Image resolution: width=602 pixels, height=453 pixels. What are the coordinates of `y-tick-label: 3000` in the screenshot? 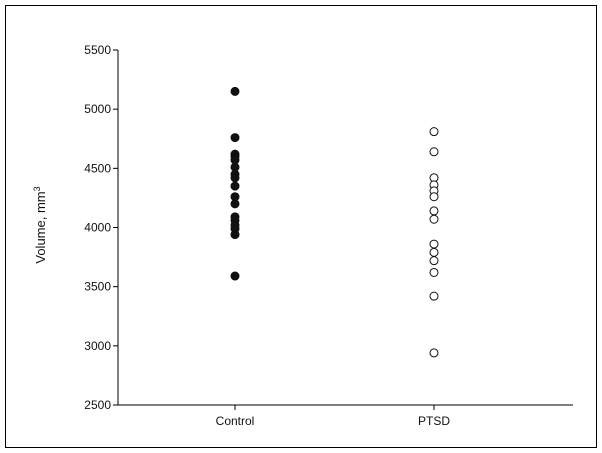 It's located at (97, 346).